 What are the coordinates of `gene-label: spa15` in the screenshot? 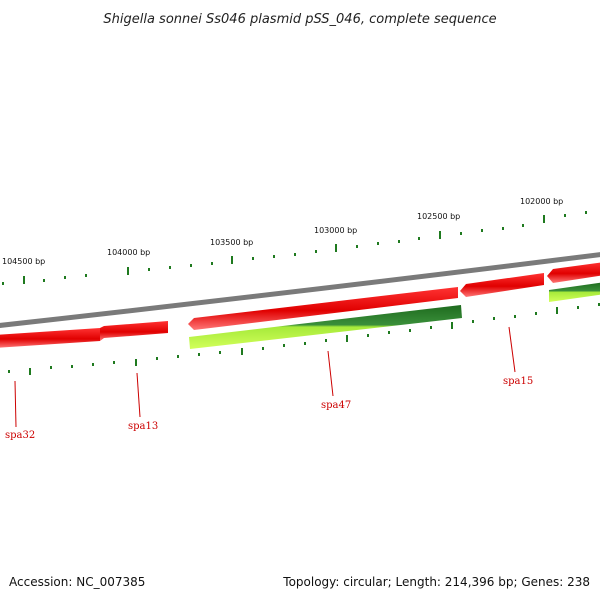 It's located at (518, 381).